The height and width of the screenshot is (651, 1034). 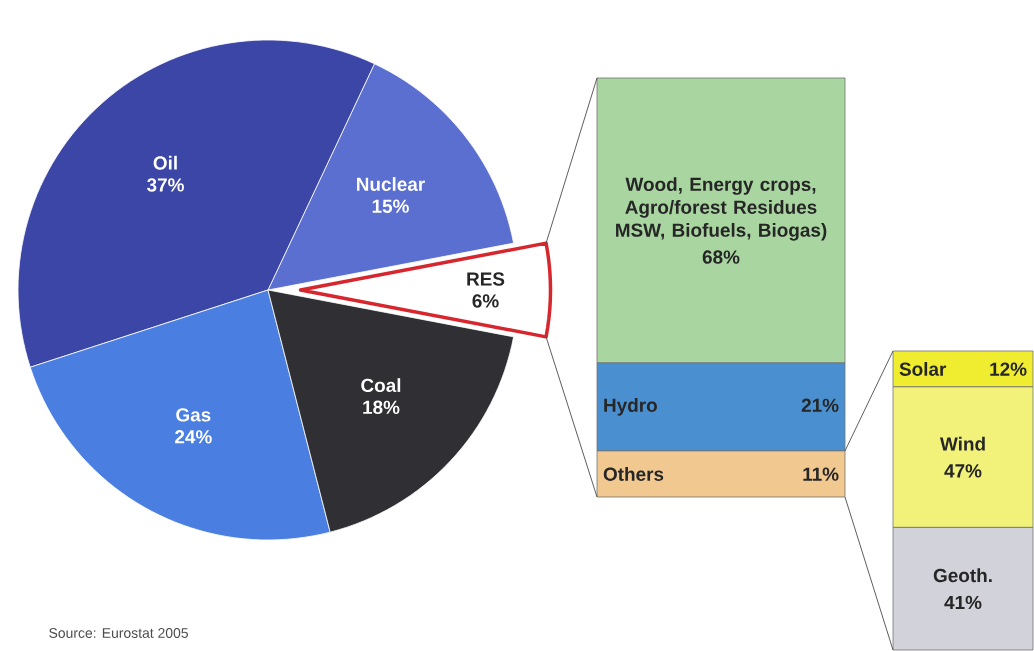 I want to click on data-label: 37%, so click(x=165, y=185).